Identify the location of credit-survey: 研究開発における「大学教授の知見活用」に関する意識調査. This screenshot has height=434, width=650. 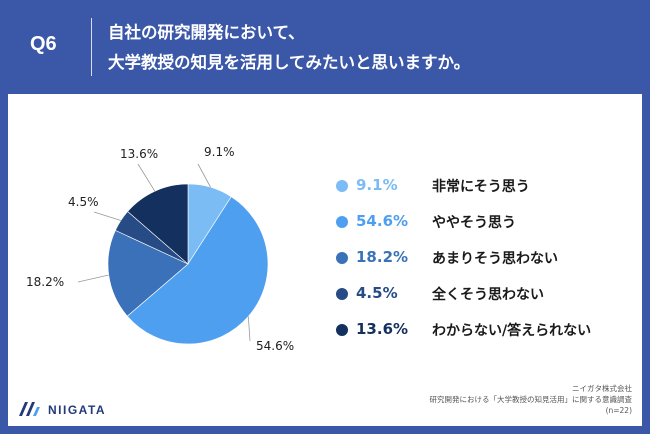
(531, 399).